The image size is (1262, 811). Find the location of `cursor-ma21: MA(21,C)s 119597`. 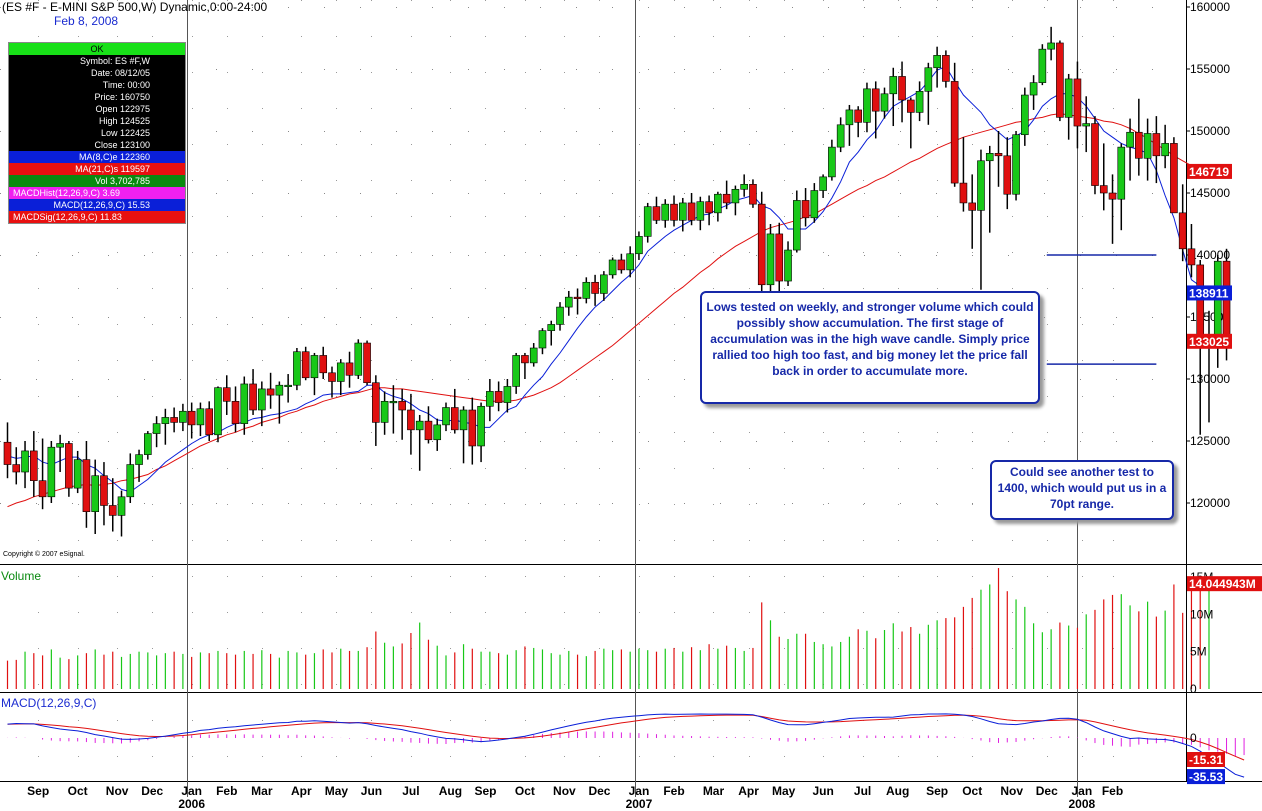

cursor-ma21: MA(21,C)s 119597 is located at coordinates (97, 169).